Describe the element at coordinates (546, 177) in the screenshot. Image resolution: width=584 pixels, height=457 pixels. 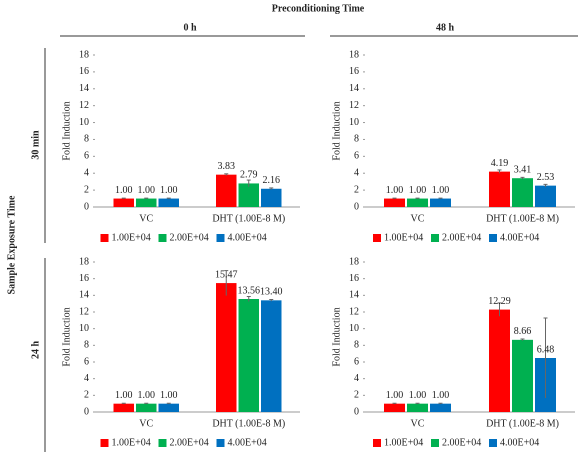
I see `value-label: 2.53` at that location.